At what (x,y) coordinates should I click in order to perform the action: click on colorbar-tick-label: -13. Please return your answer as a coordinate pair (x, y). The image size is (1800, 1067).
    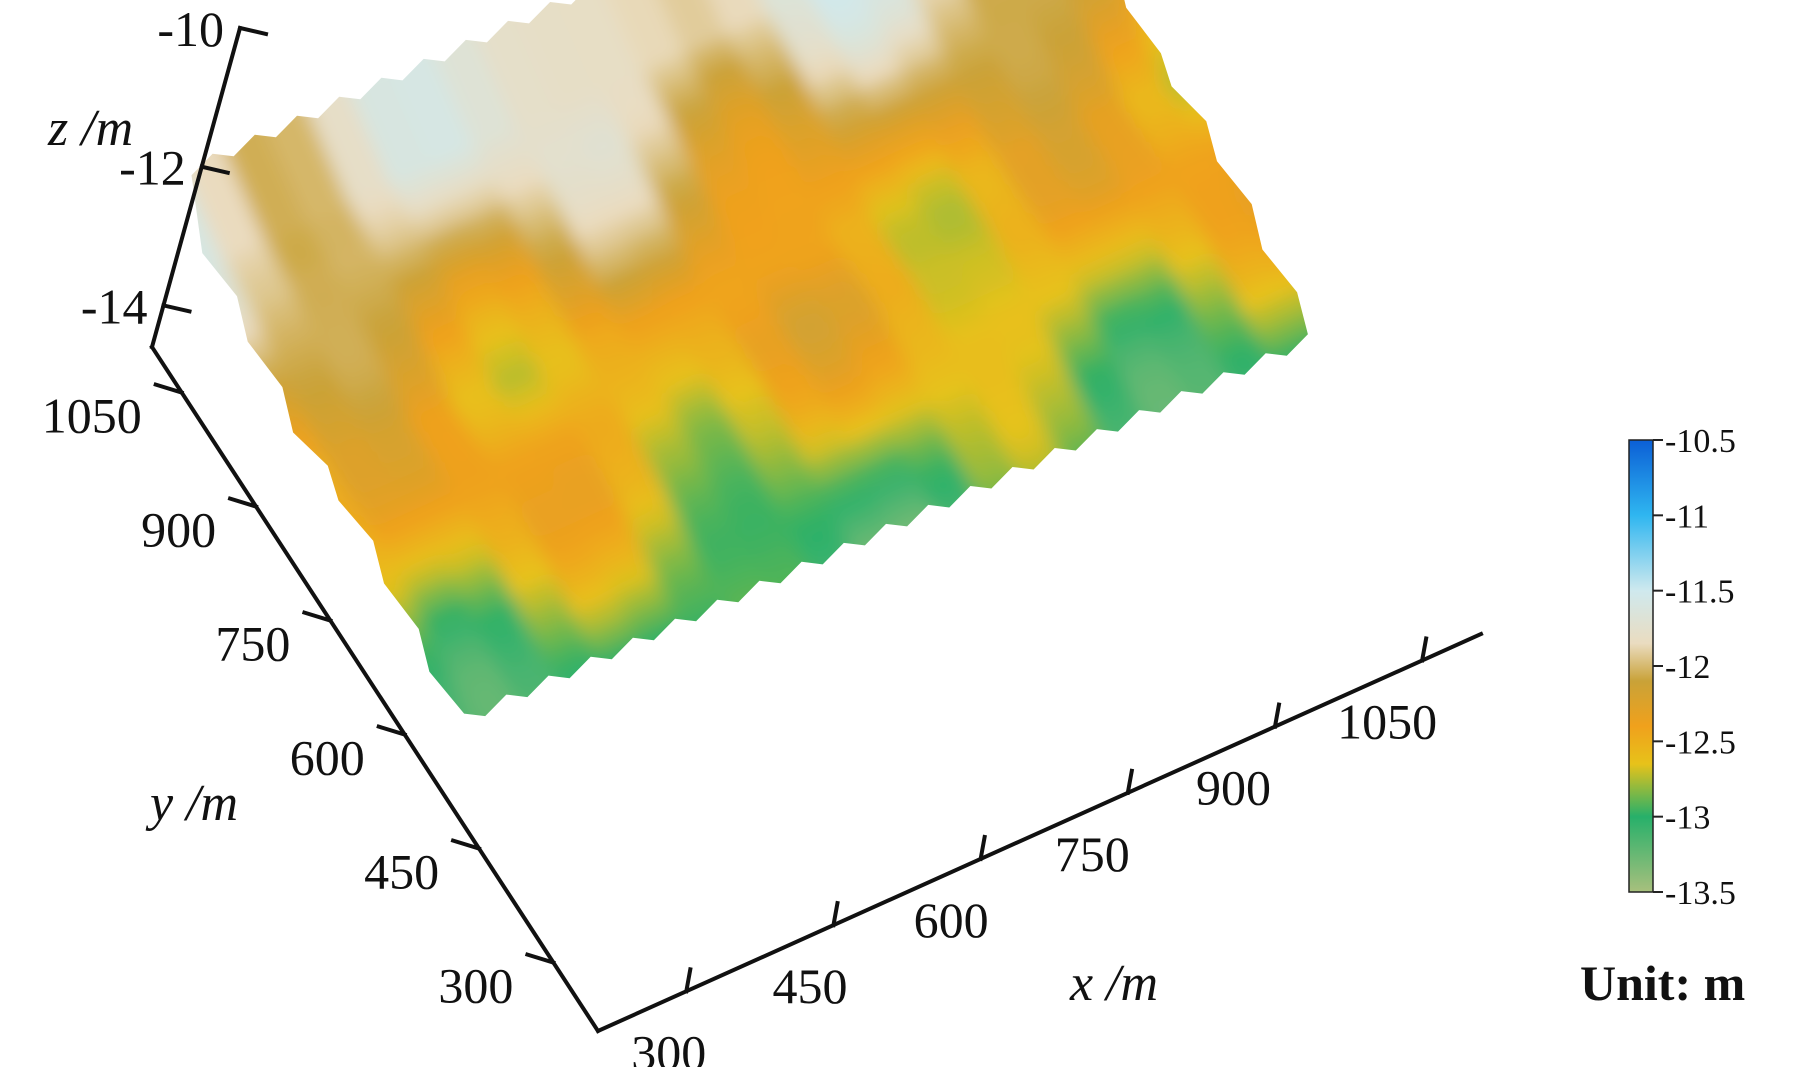
    Looking at the image, I should click on (1687, 818).